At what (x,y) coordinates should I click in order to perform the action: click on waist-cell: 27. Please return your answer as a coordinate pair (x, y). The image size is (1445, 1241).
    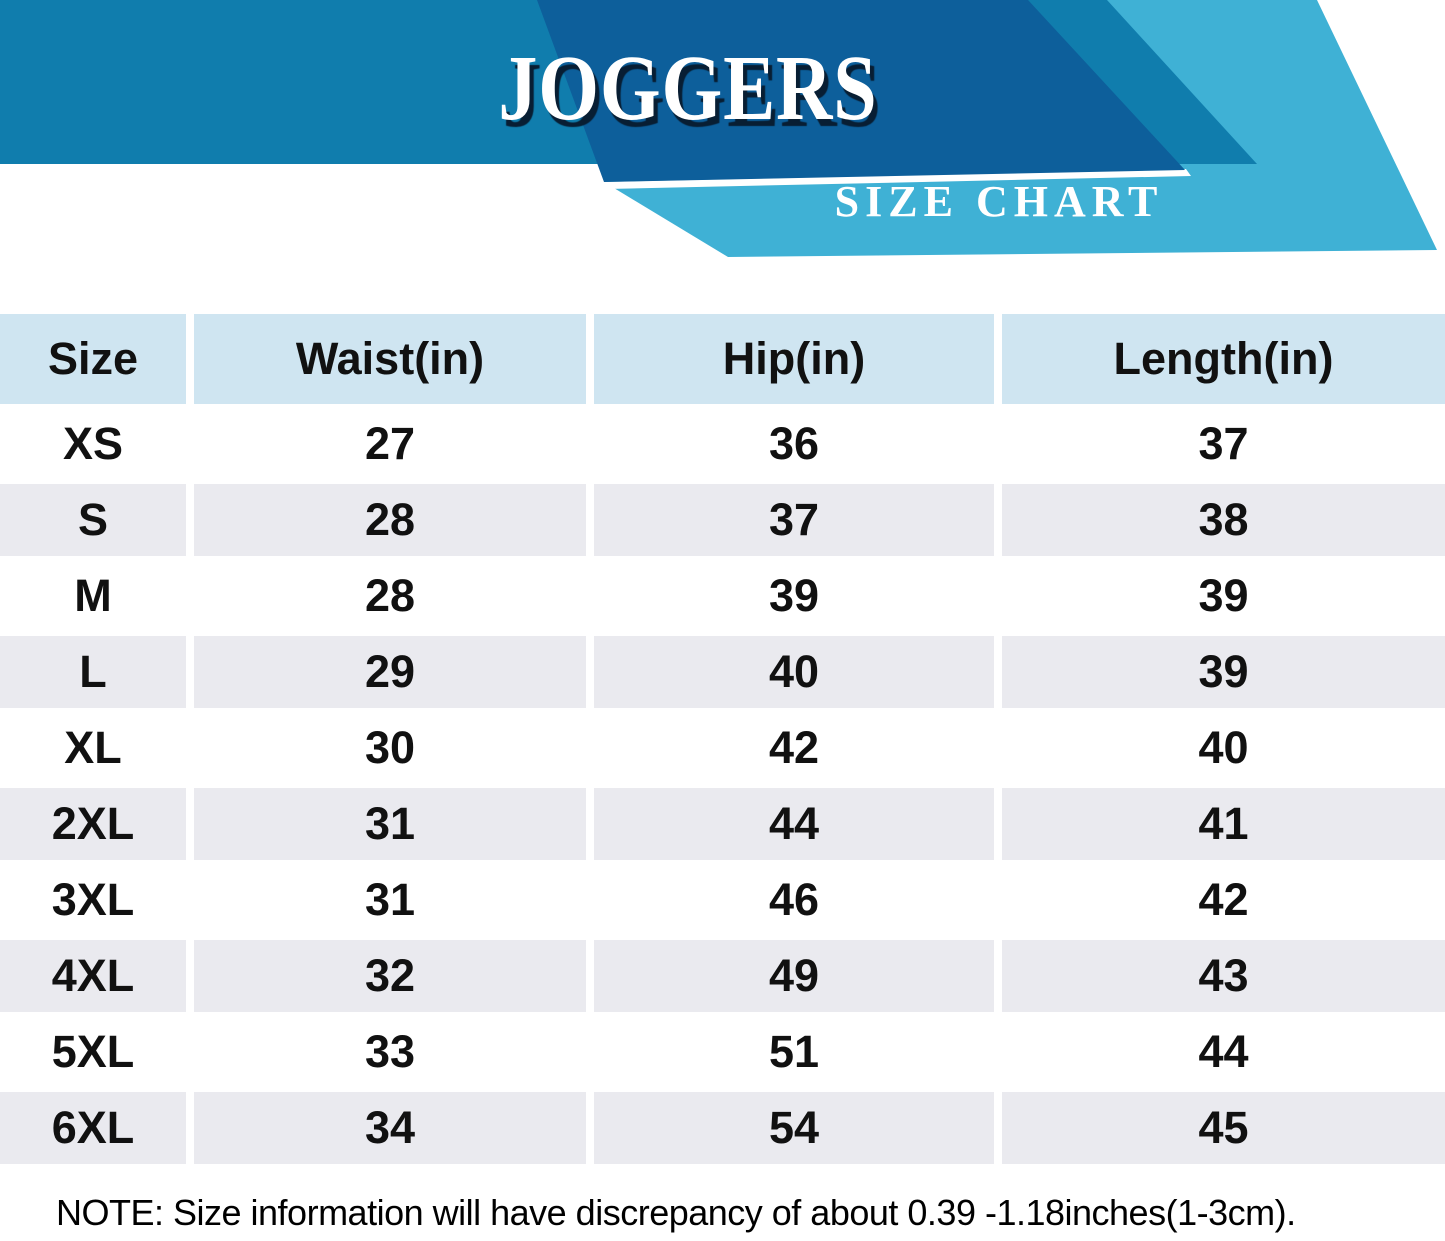
    Looking at the image, I should click on (390, 444).